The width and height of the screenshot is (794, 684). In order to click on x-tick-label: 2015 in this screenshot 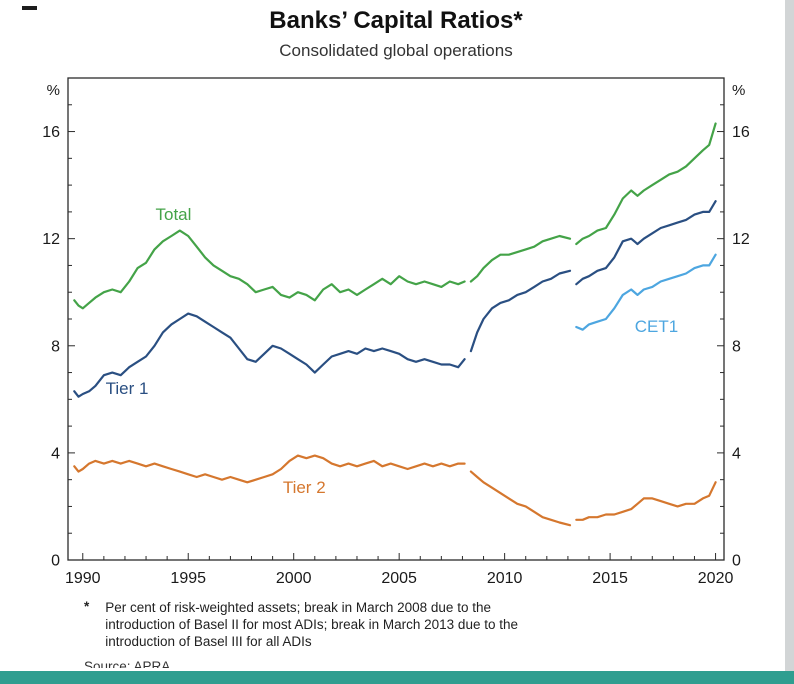, I will do `click(610, 578)`.